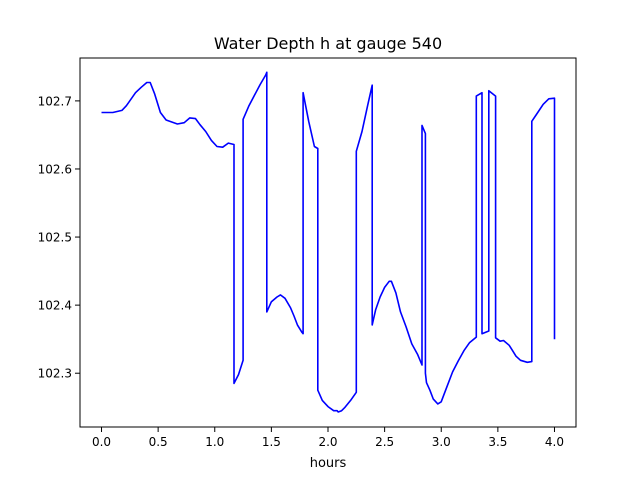  I want to click on y-tick-label: 102.4, so click(55, 306).